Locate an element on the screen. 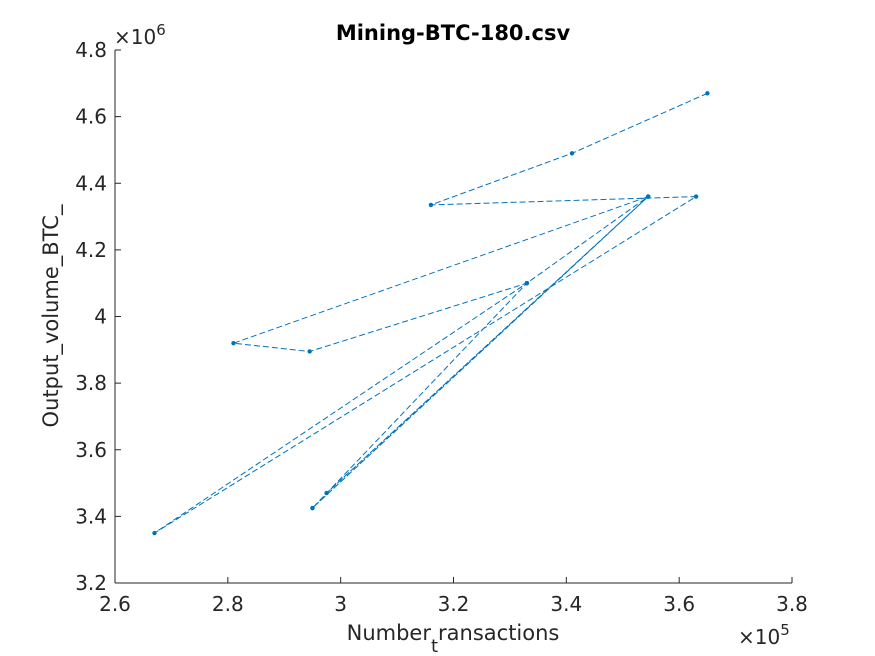 This screenshot has width=875, height=656. y-tick-label: 4.2 is located at coordinates (91, 250).